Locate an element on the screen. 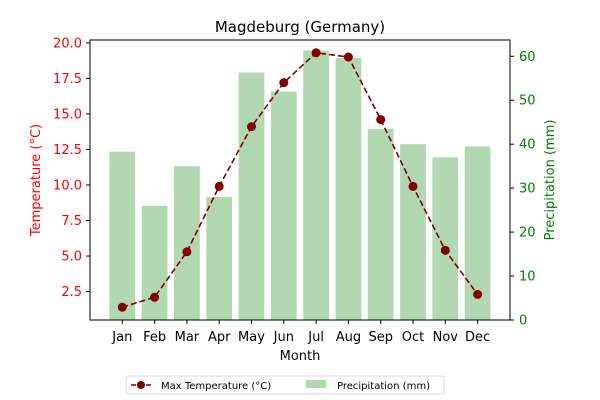  y-right-axis: 0 10 20 30 40 50 60 is located at coordinates (523, 189).